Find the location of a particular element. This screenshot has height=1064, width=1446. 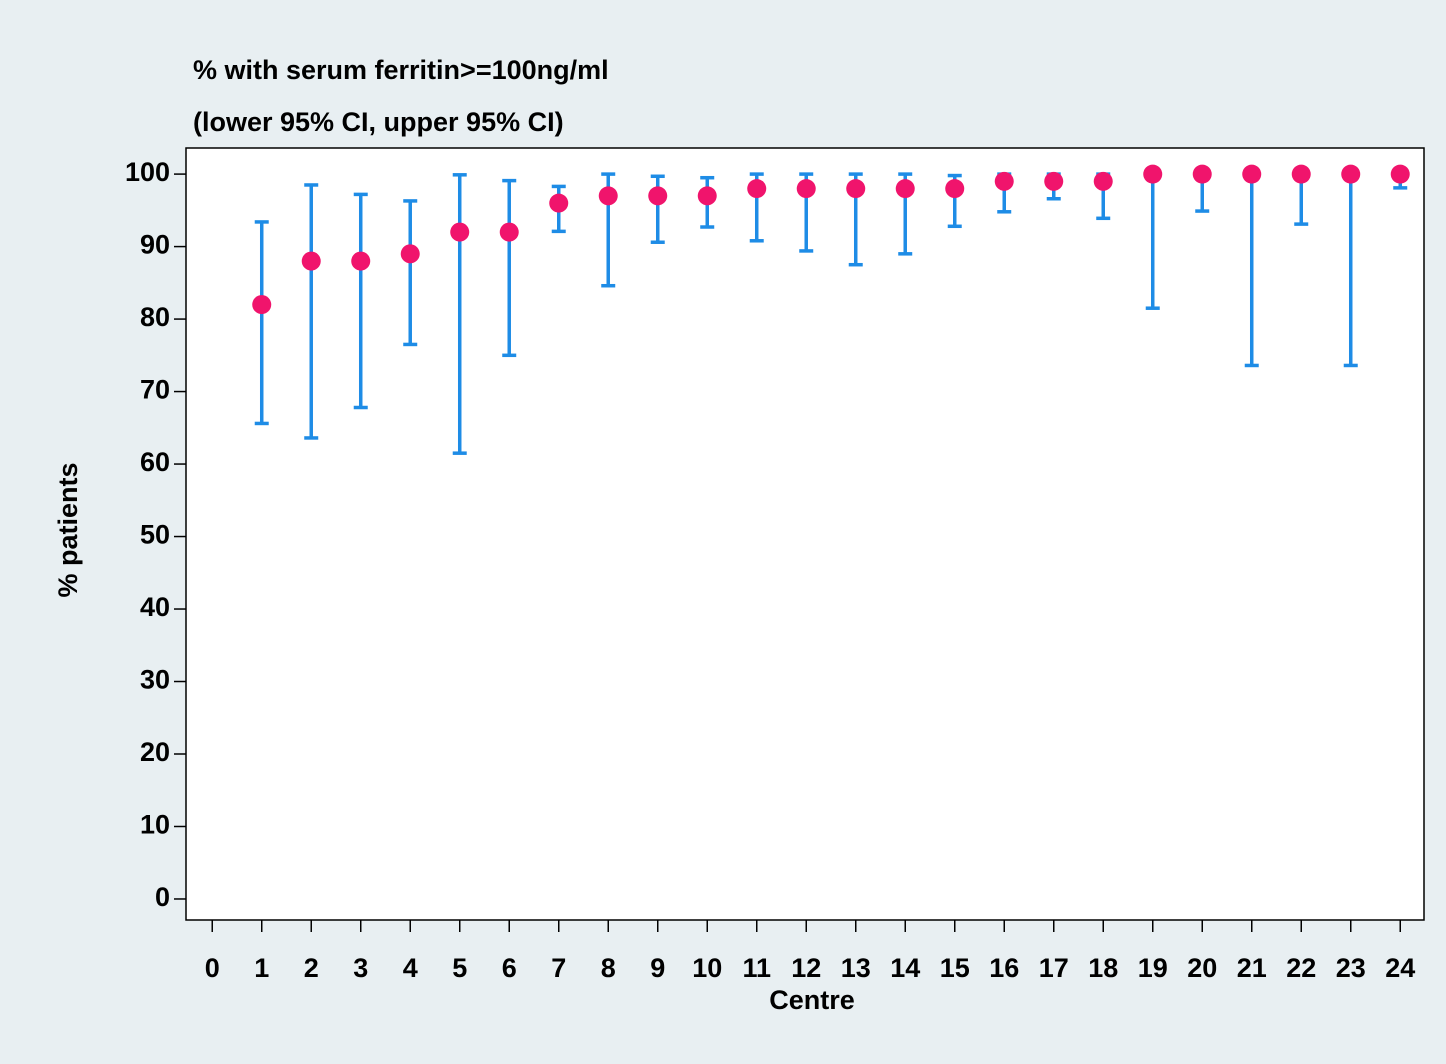

x-tick-label: 0 is located at coordinates (212, 968).